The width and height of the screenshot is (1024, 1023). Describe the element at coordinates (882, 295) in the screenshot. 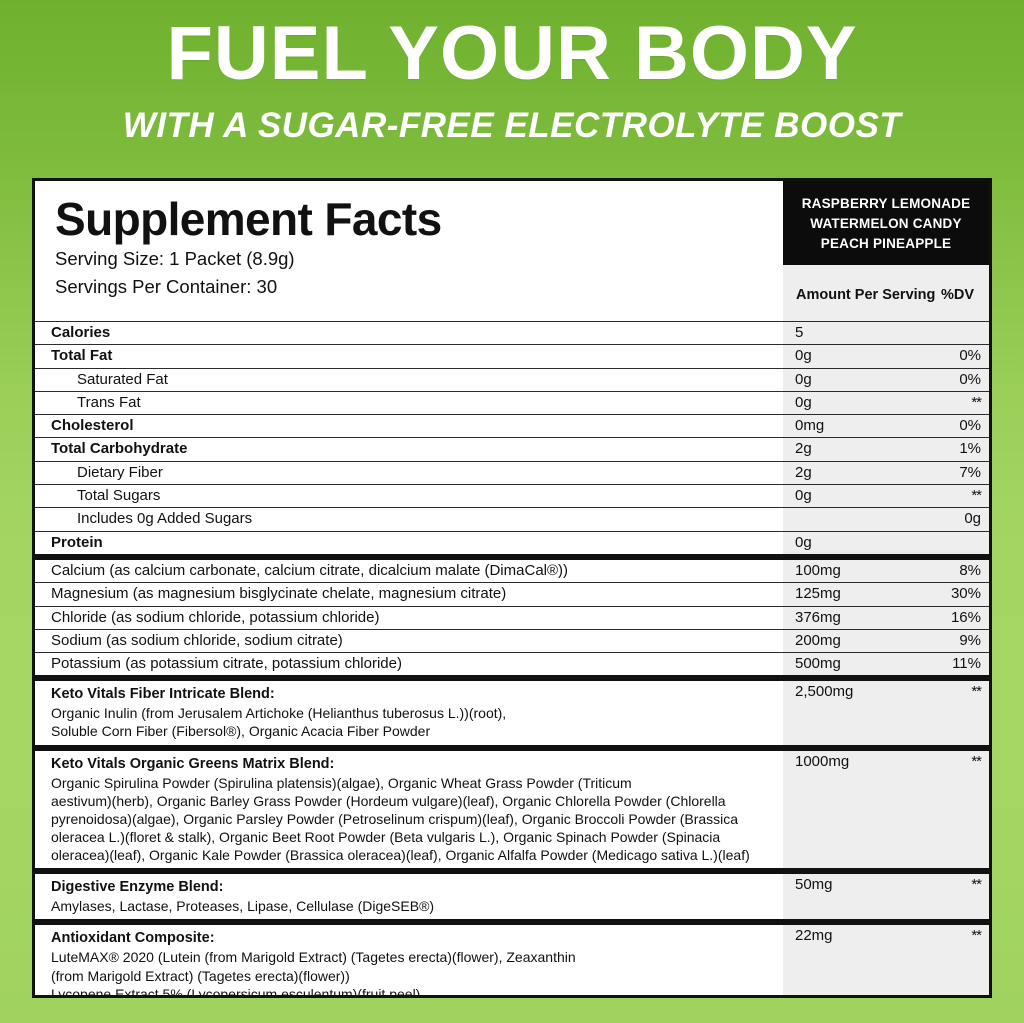

I see `amount-column-header: Amount Per Serving %DV` at that location.